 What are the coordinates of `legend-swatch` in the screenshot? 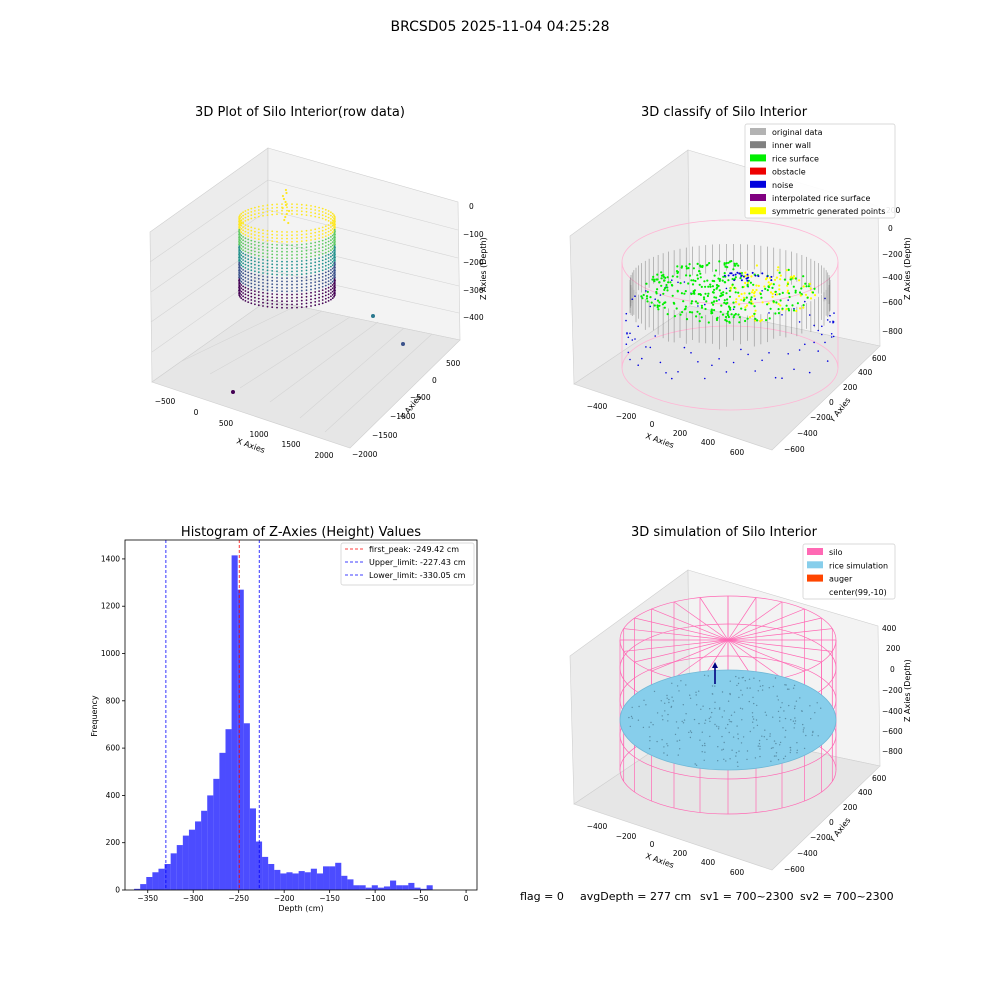 It's located at (758, 211).